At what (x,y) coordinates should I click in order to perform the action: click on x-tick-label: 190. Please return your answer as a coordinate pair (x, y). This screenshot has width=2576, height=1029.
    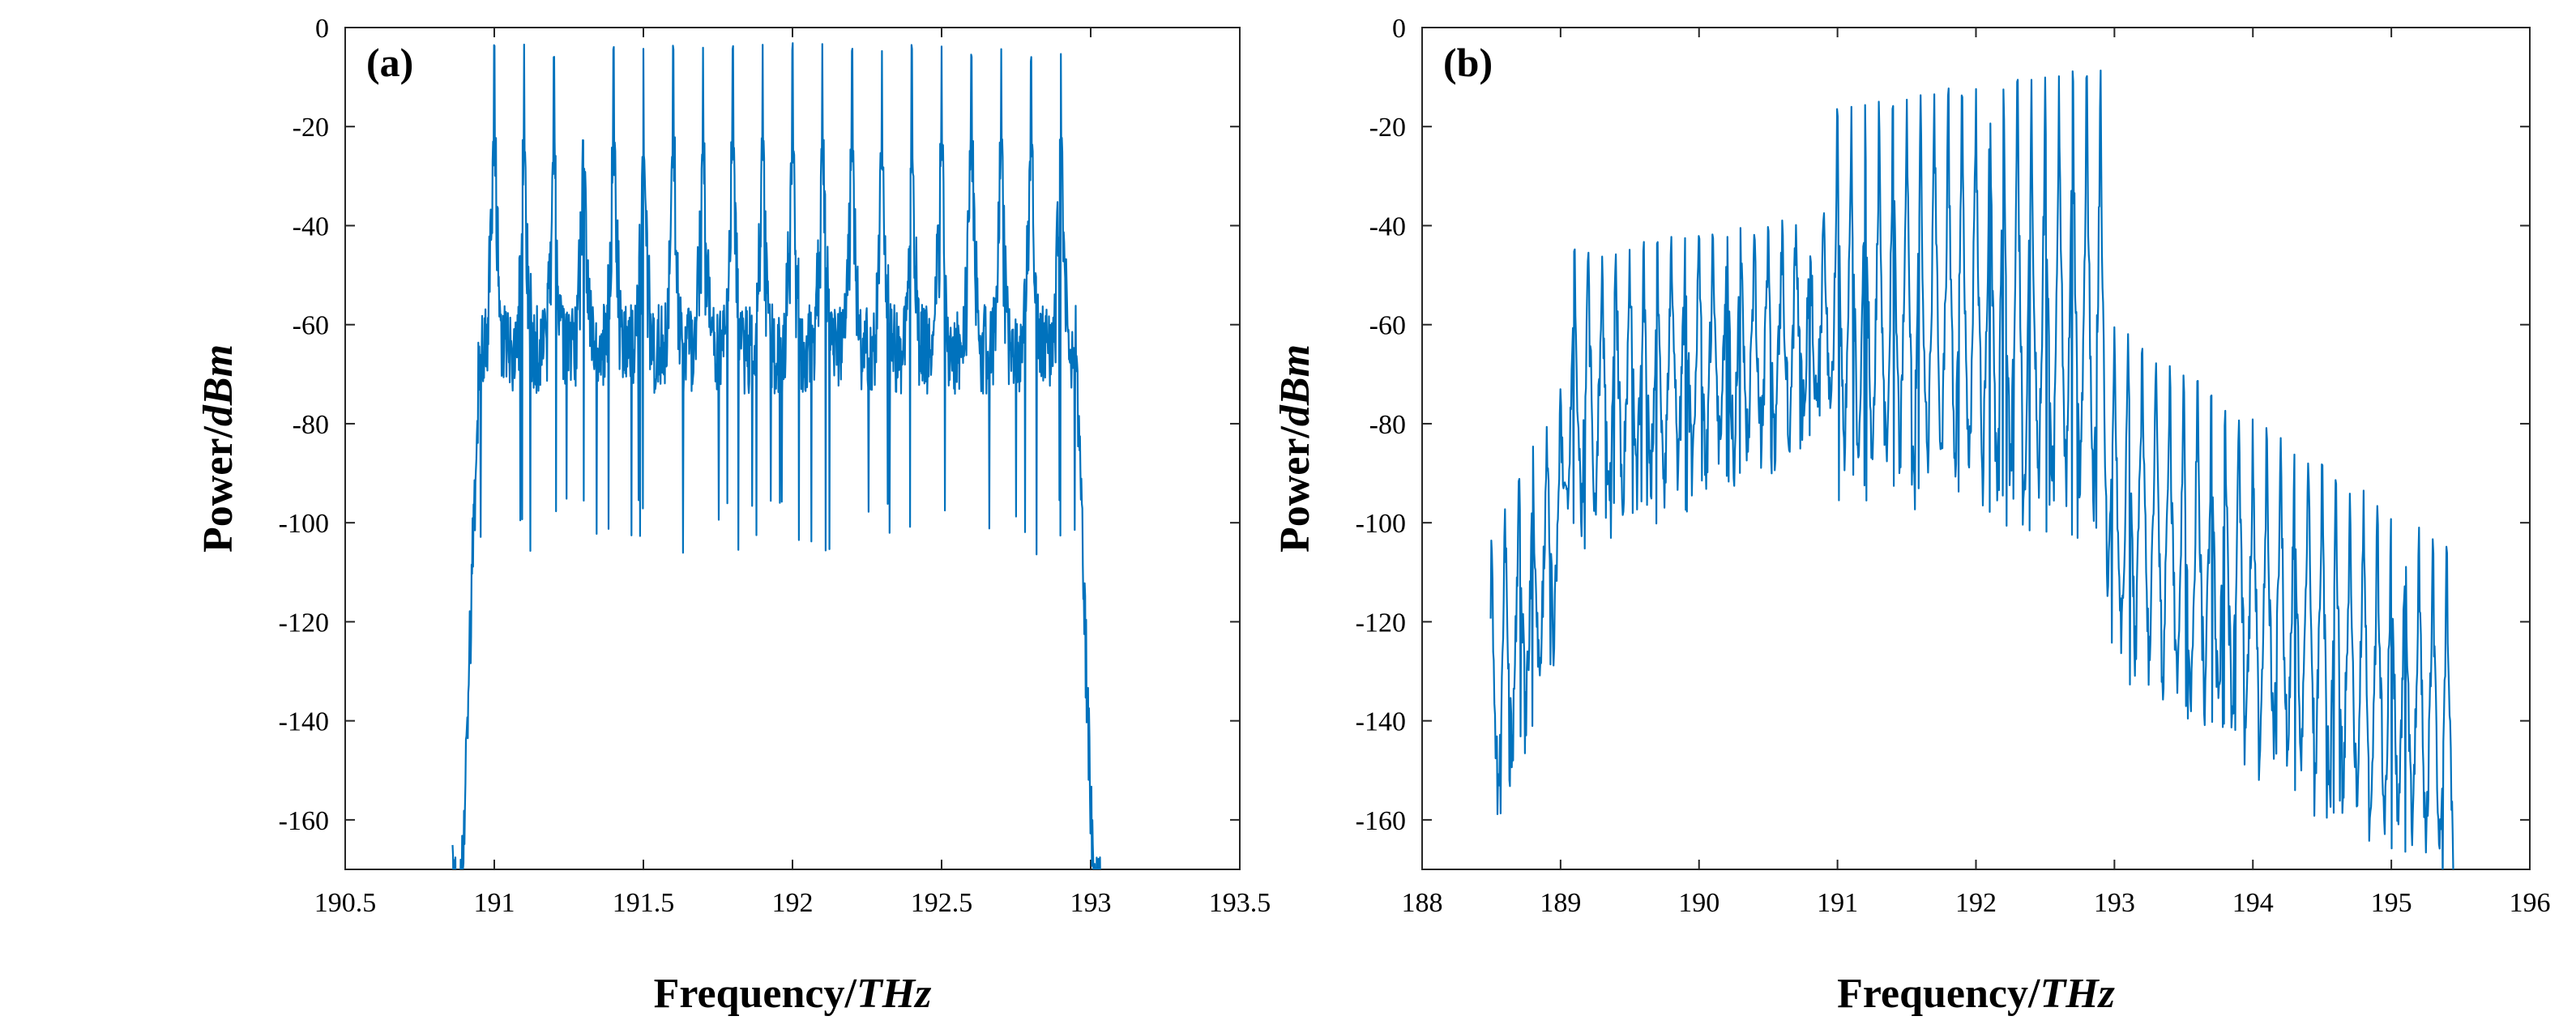
    Looking at the image, I should click on (1698, 903).